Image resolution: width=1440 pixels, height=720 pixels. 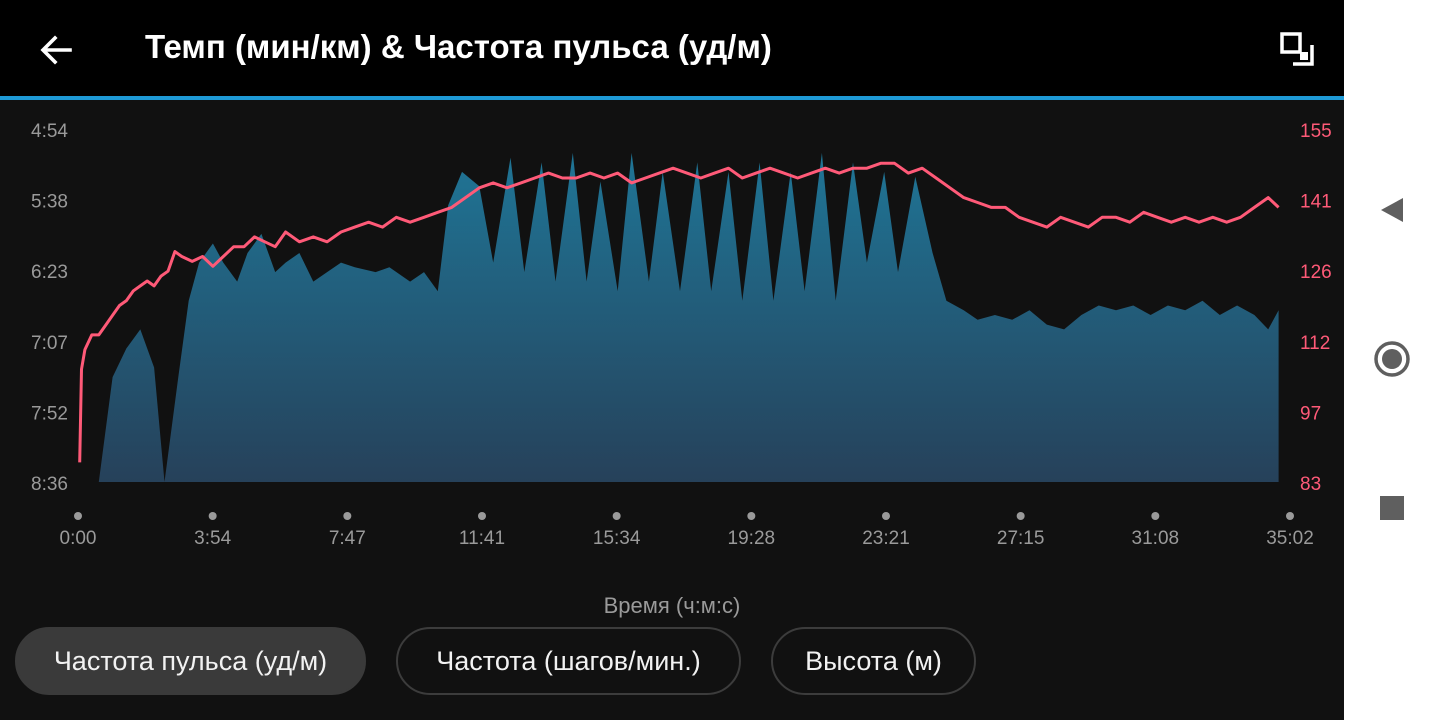 I want to click on nav-home-button, so click(x=1392, y=359).